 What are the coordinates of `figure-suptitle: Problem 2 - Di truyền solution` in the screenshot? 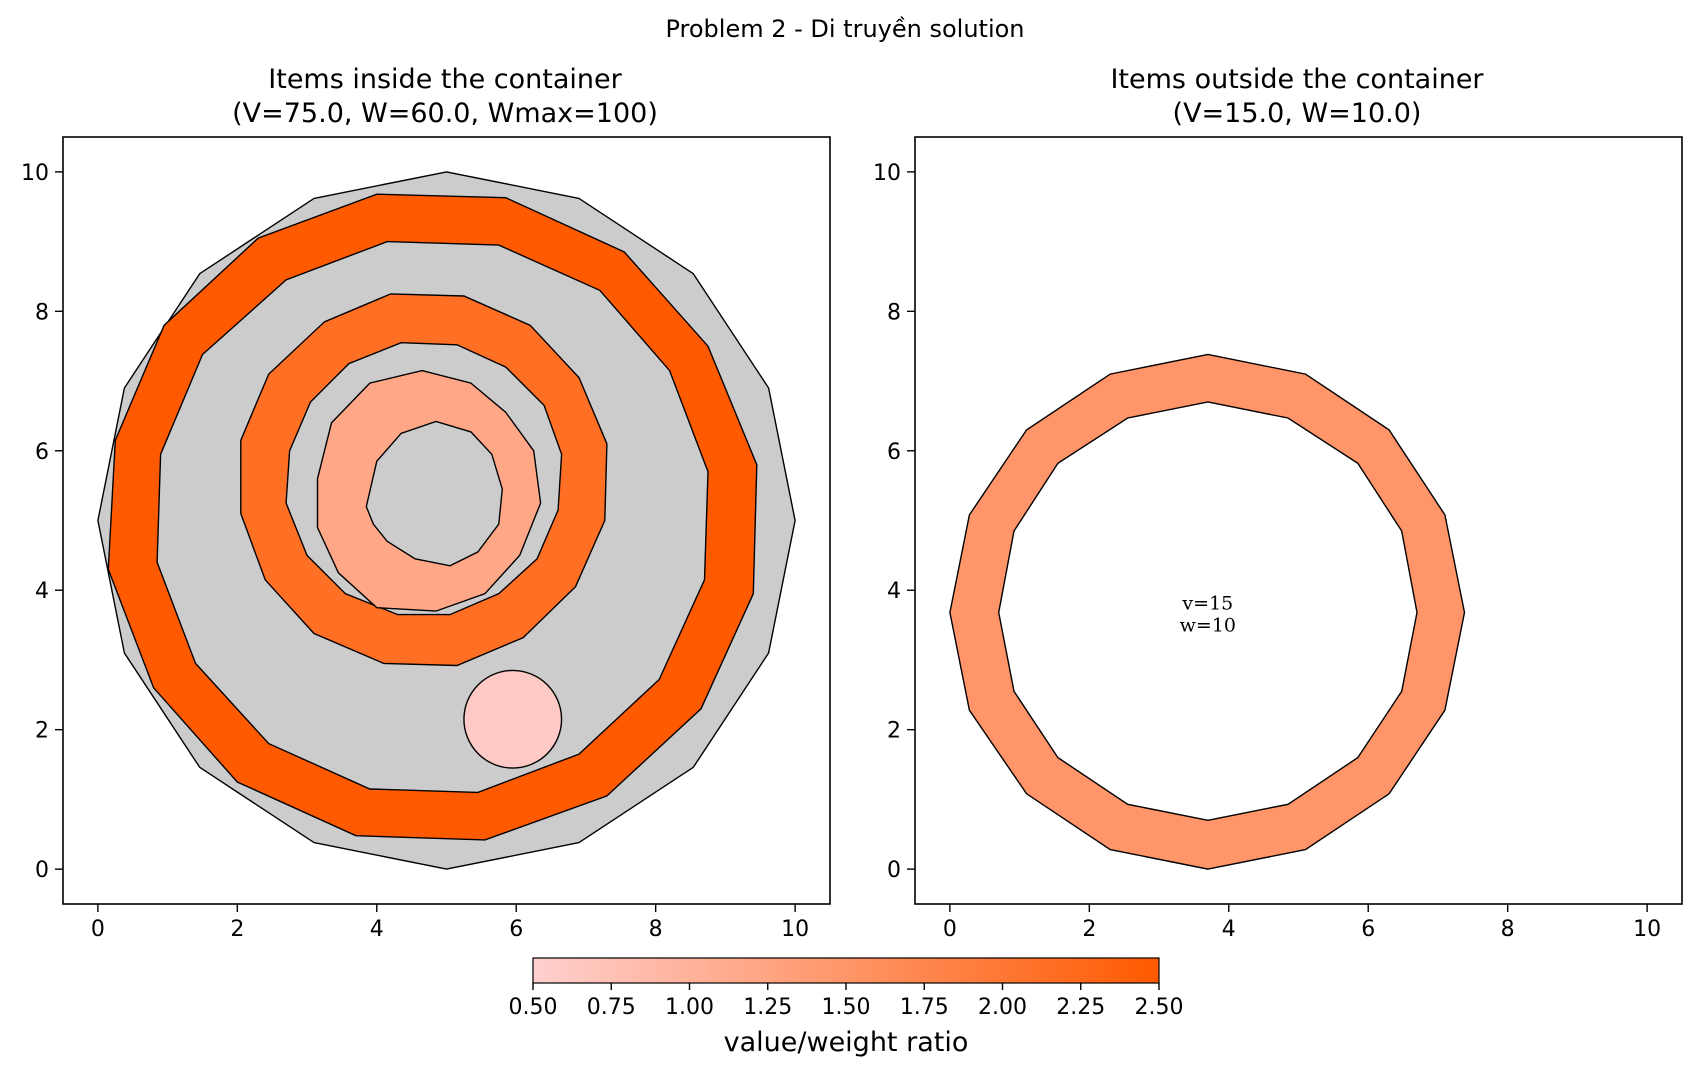 It's located at (844, 29).